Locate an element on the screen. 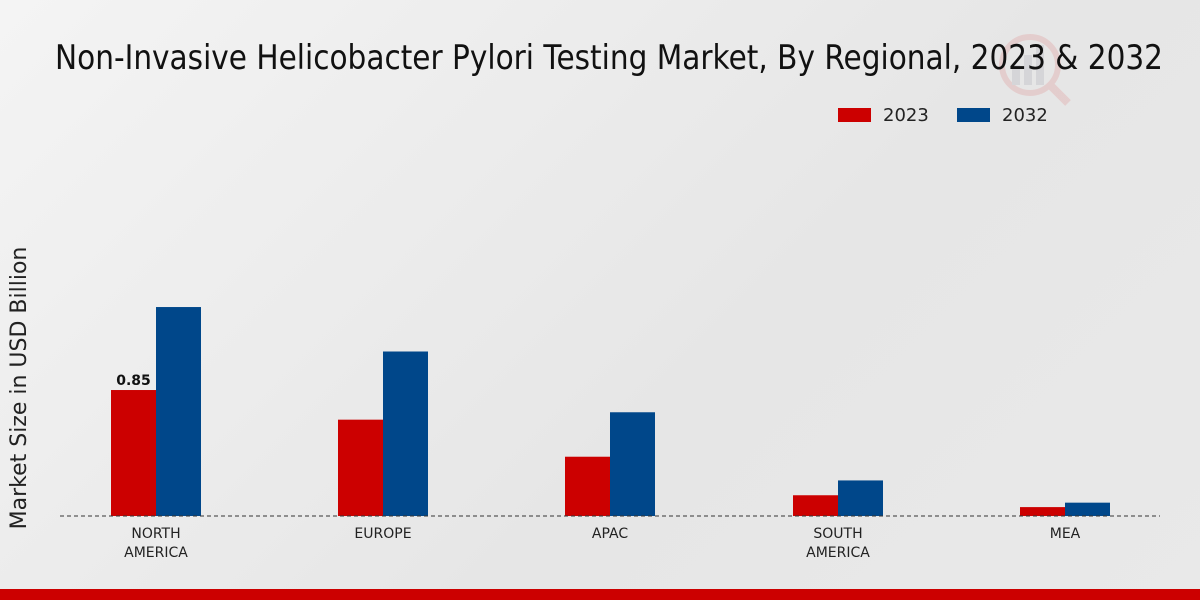 This screenshot has height=600, width=1200. x-tick-label: EUROPE is located at coordinates (382, 534).